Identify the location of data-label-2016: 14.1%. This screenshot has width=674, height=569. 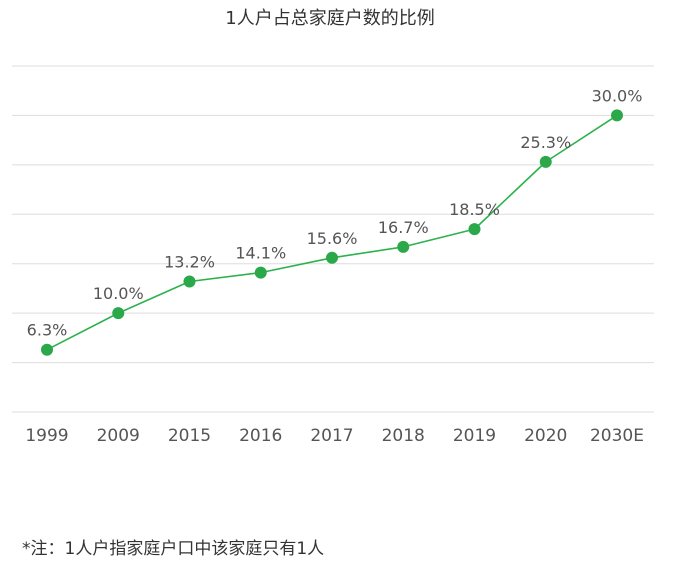
(260, 253).